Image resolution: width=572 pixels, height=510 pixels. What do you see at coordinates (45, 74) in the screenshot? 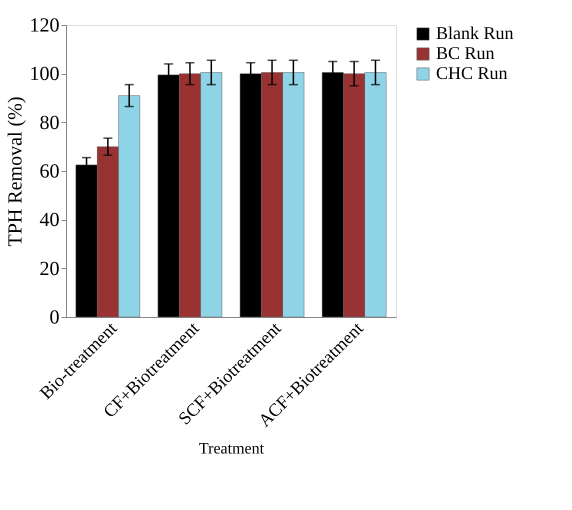
I see `y-tick-label: 100` at bounding box center [45, 74].